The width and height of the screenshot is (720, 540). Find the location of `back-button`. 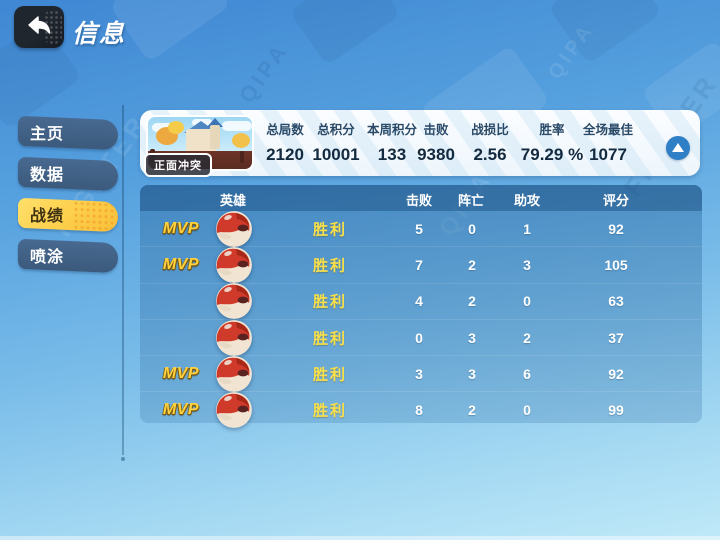

back-button is located at coordinates (39, 27).